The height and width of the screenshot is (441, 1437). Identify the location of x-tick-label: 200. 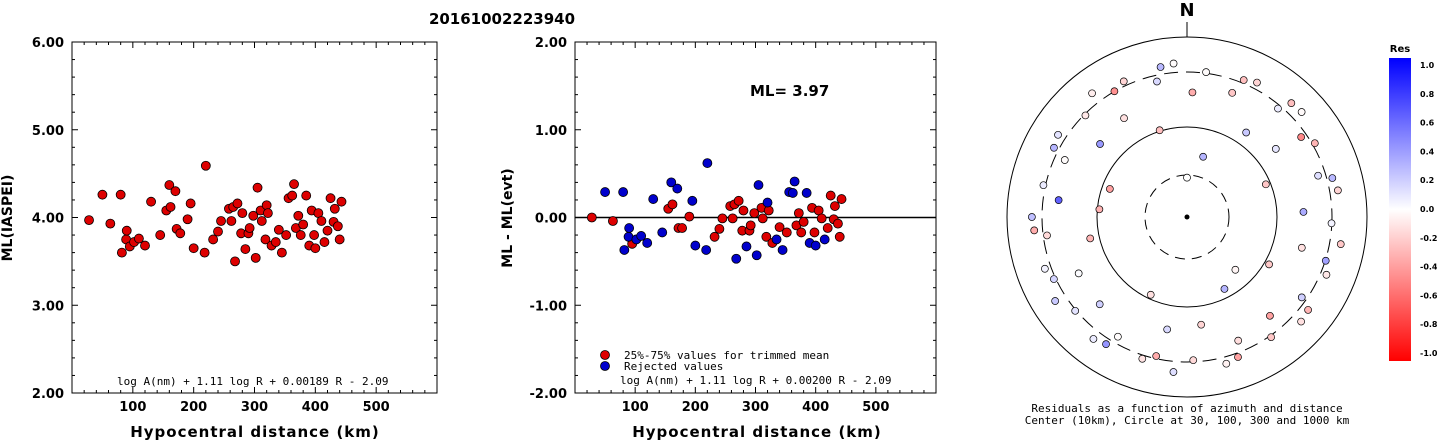
(193, 407).